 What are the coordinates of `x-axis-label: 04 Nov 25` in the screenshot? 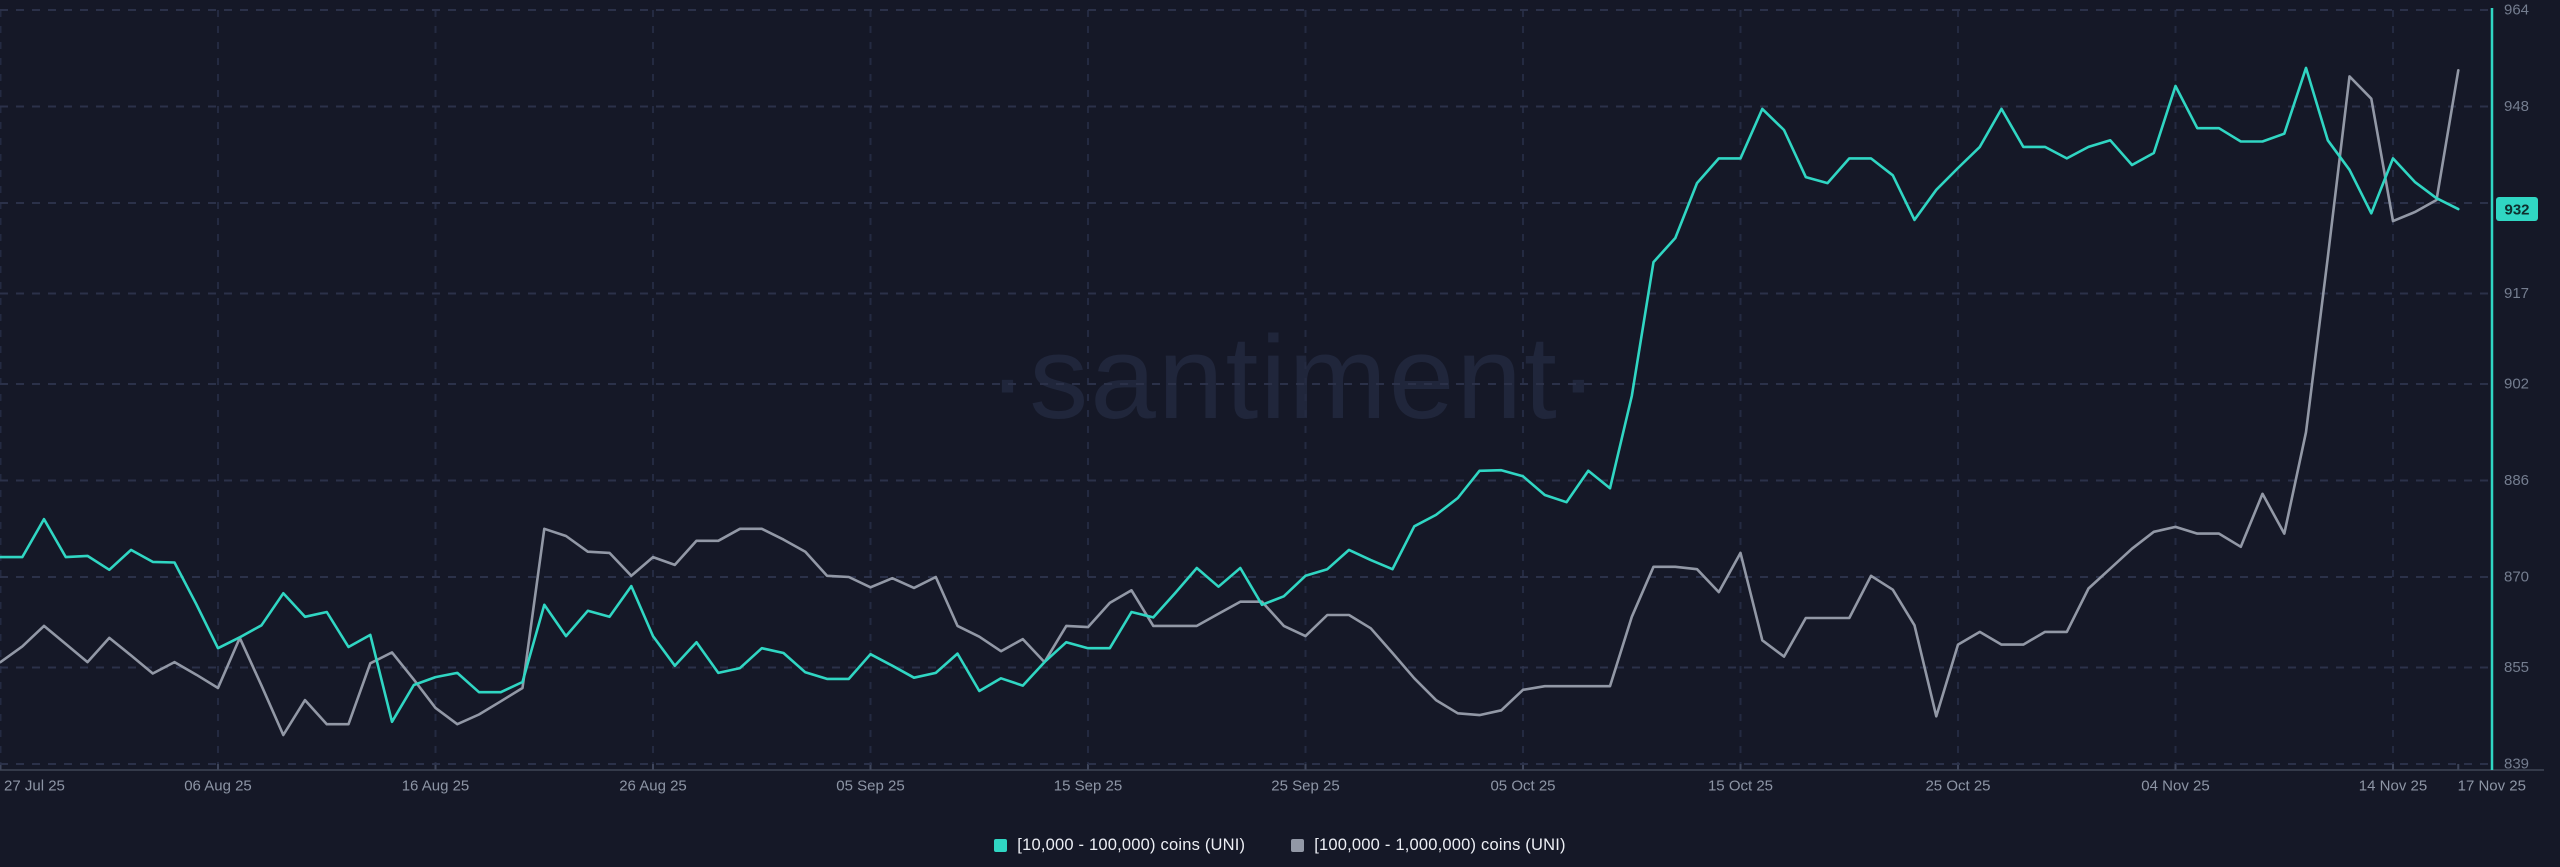 It's located at (2175, 786).